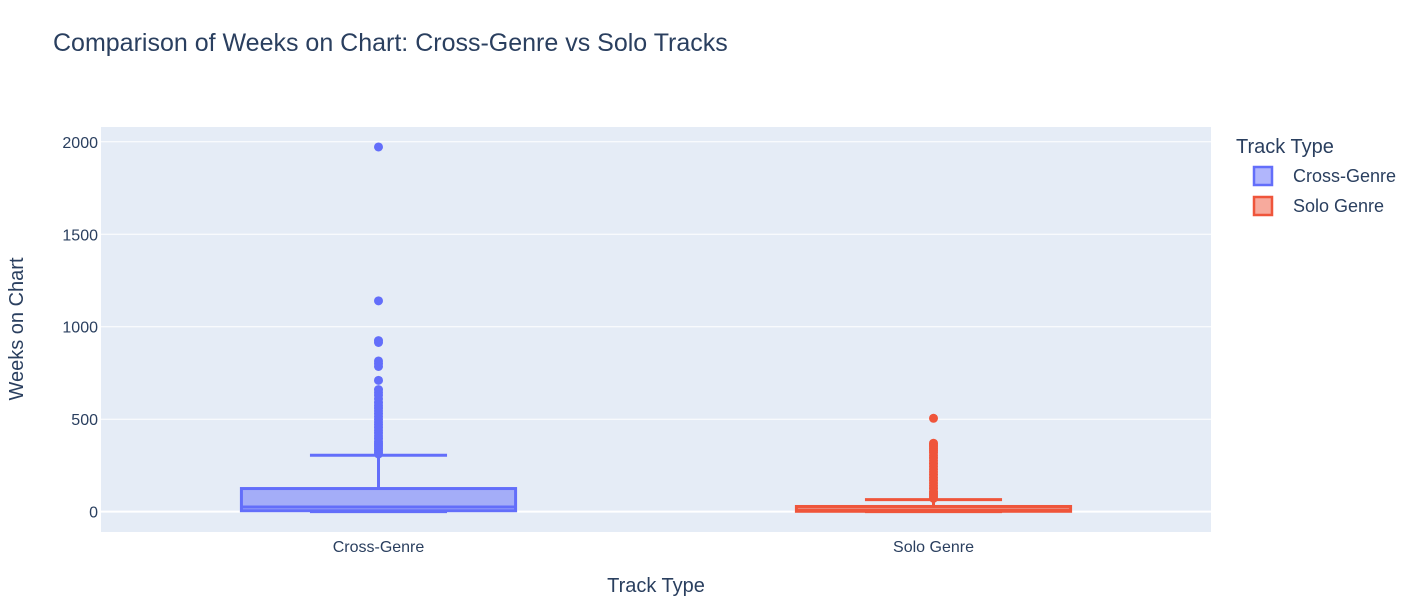 This screenshot has width=1414, height=611. Describe the element at coordinates (80, 235) in the screenshot. I see `y-tick-label: 1500` at that location.